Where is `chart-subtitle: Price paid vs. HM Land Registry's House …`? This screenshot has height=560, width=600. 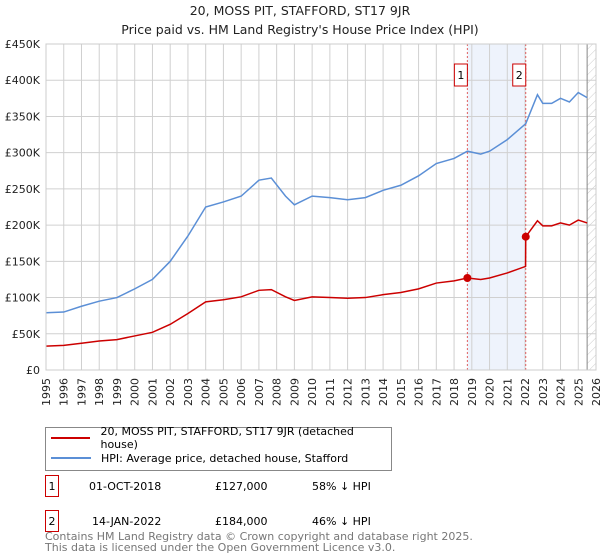
chart-subtitle: Price paid vs. HM Land Registry's House … is located at coordinates (300, 29).